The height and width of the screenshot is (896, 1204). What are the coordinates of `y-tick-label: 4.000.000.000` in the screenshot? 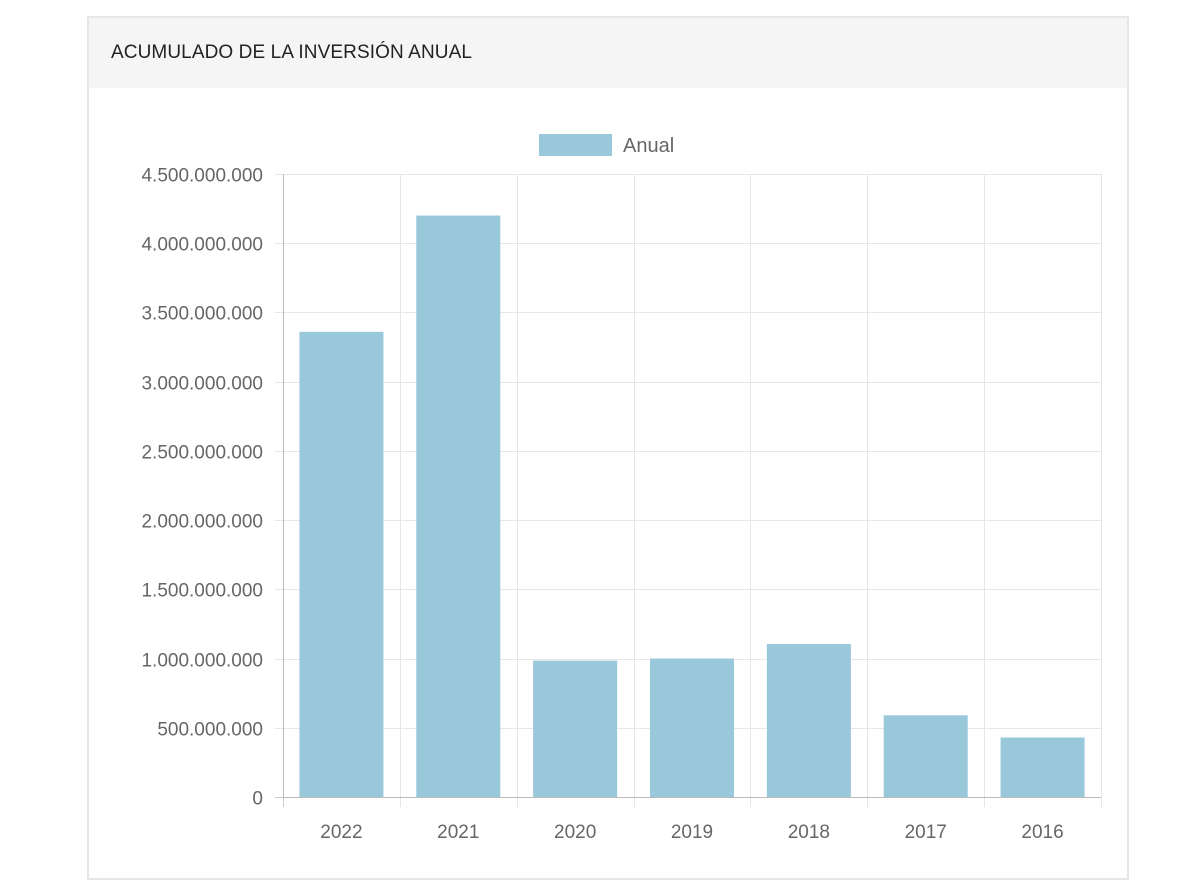 It's located at (202, 245).